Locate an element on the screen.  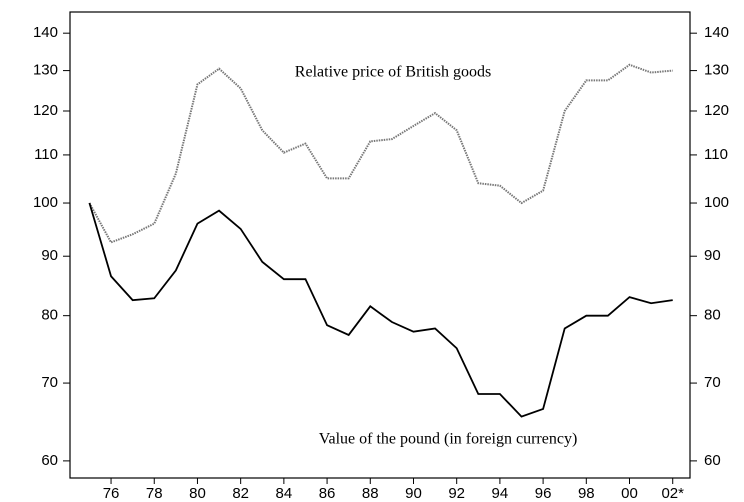
y-tick-label: 140 is located at coordinates (45, 32).